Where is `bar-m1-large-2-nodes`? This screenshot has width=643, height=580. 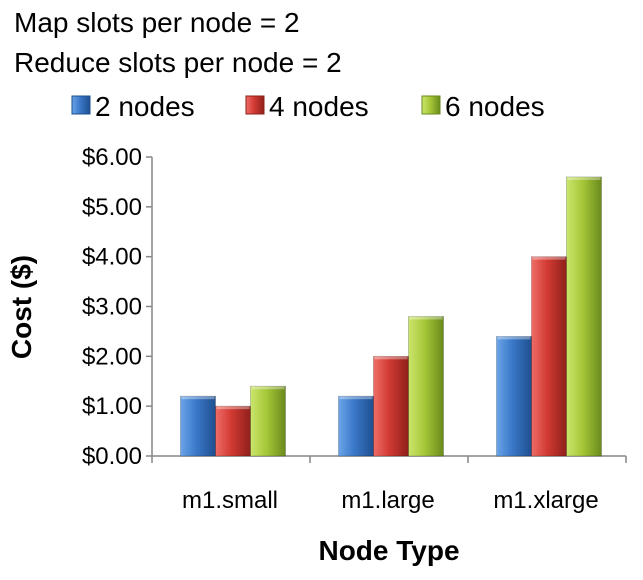
bar-m1-large-2-nodes is located at coordinates (356, 426).